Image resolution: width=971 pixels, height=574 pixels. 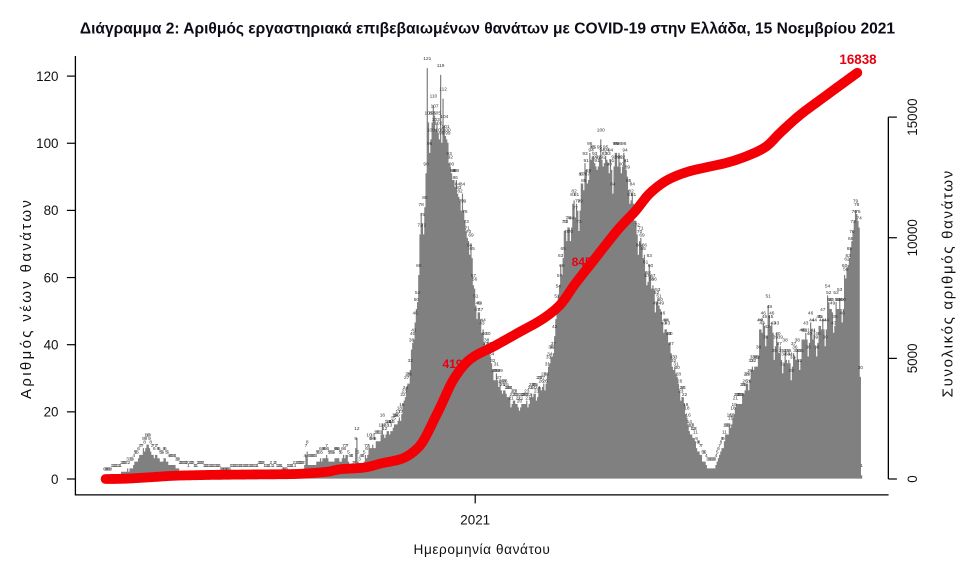 What do you see at coordinates (477, 310) in the screenshot?
I see `svg-text: 47` at bounding box center [477, 310].